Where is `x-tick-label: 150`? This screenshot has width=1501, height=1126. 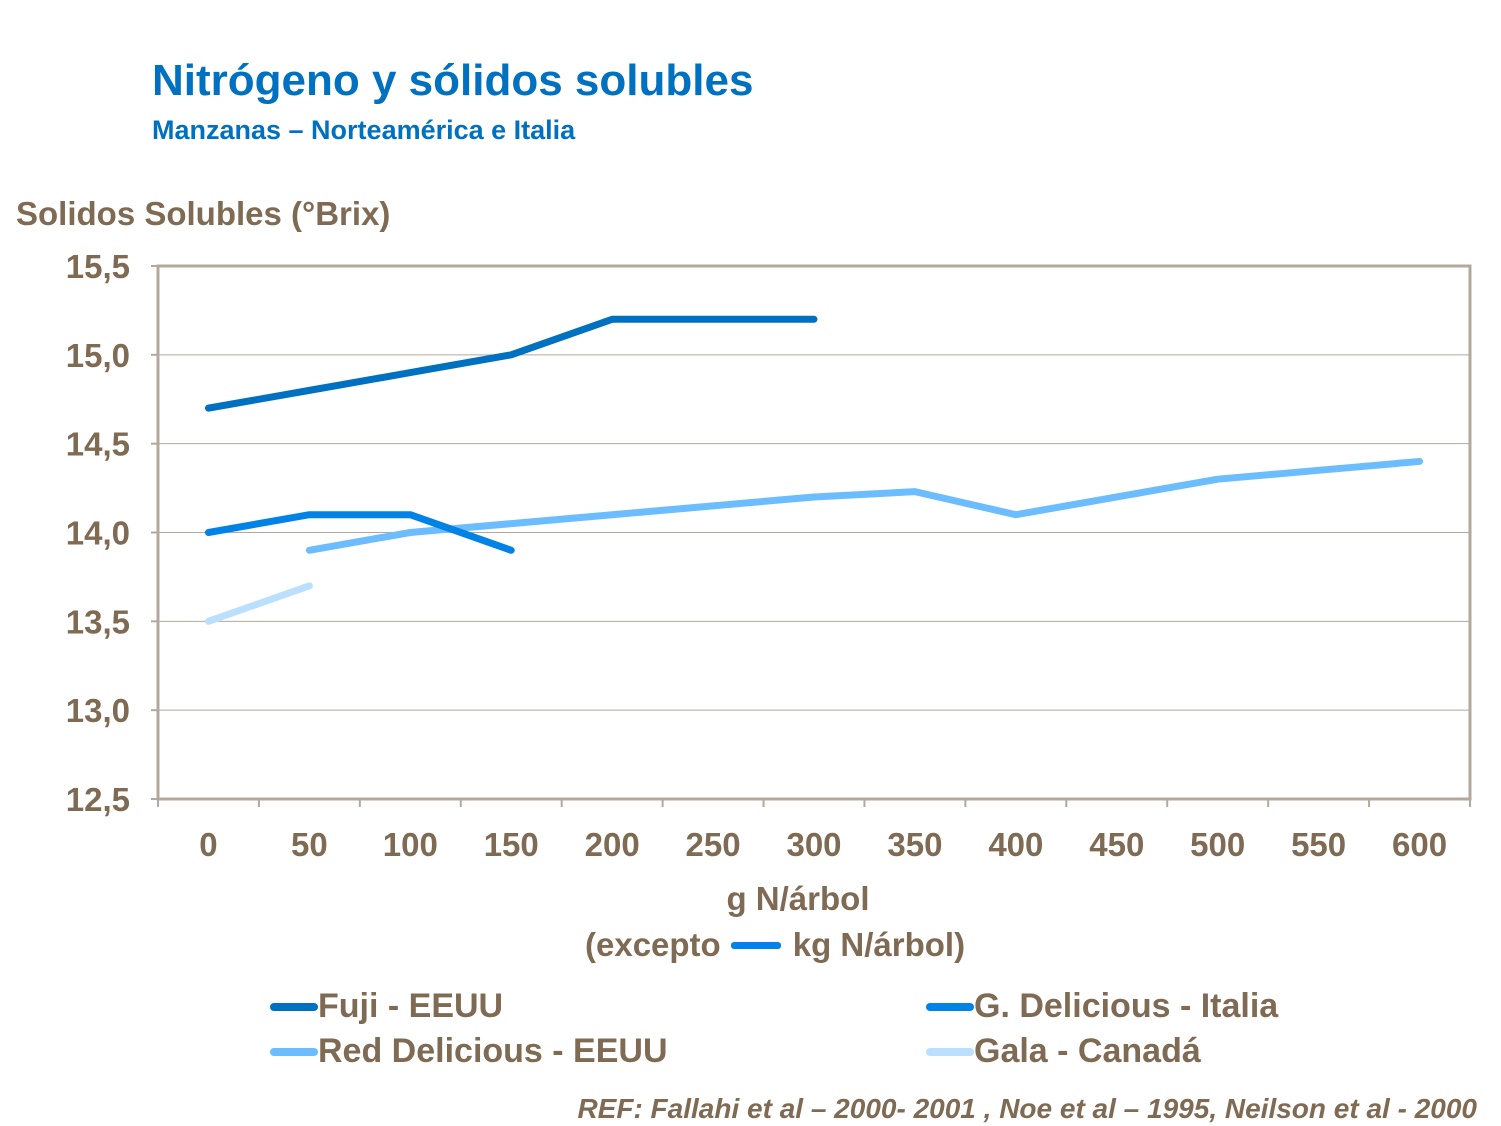
x-tick-label: 150 is located at coordinates (511, 844).